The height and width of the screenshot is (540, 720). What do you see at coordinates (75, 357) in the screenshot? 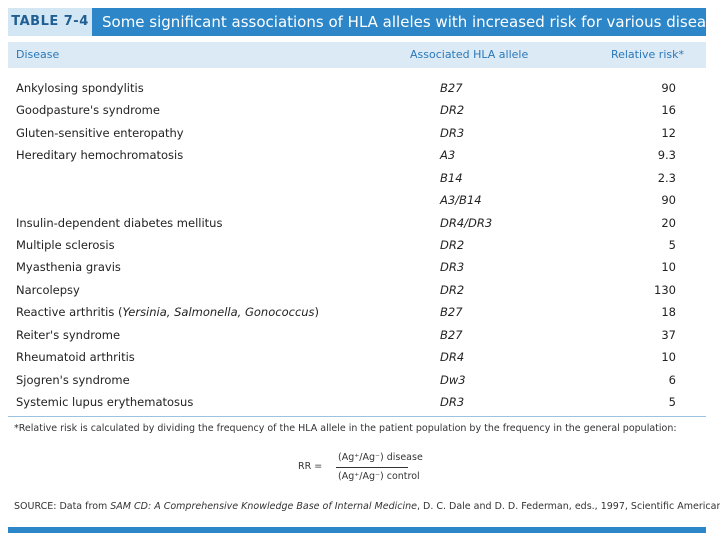
I see `disease: Rheumatoid arthritis` at bounding box center [75, 357].